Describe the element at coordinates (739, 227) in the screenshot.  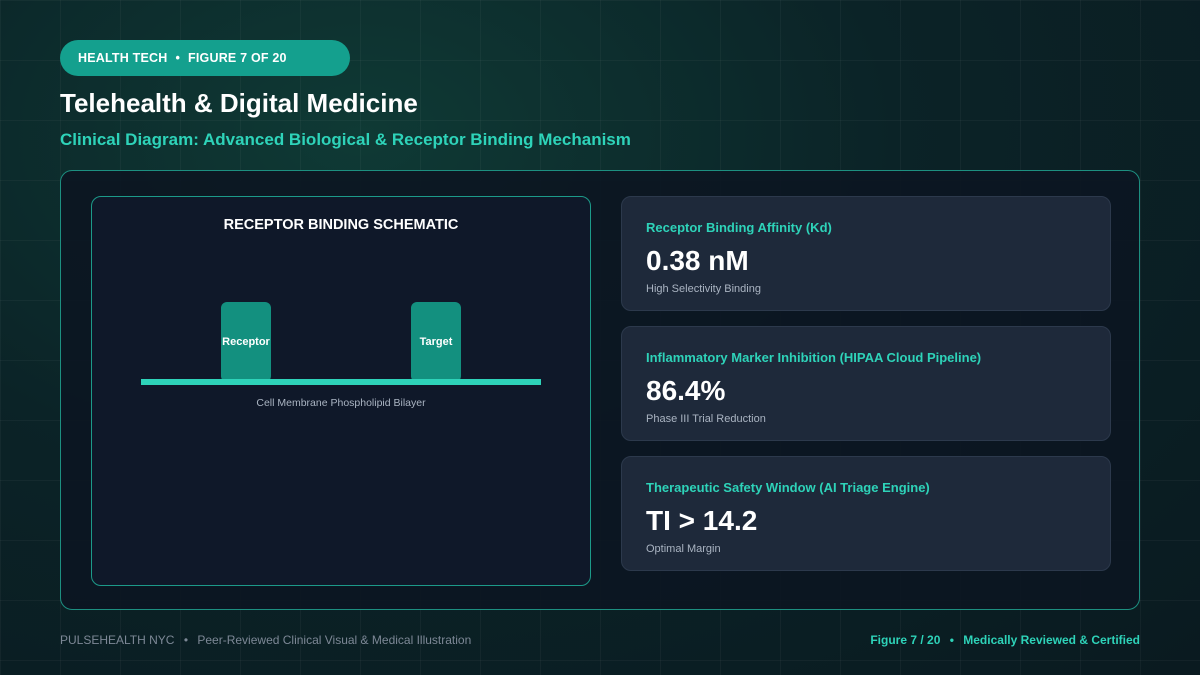
I see `metric-label: Receptor Binding Affinity (Kd)` at that location.